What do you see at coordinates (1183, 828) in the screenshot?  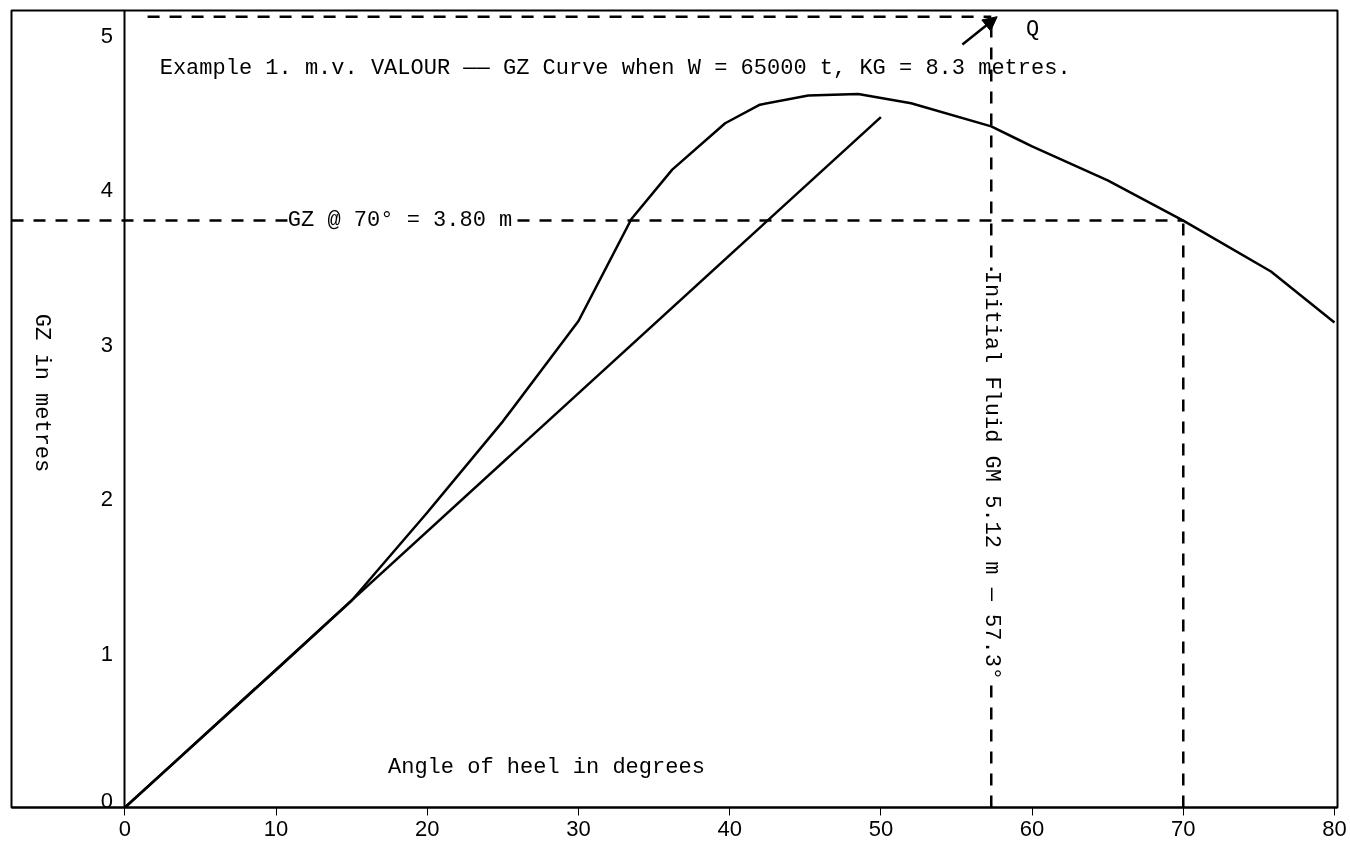 I see `x-tick-label: 70` at bounding box center [1183, 828].